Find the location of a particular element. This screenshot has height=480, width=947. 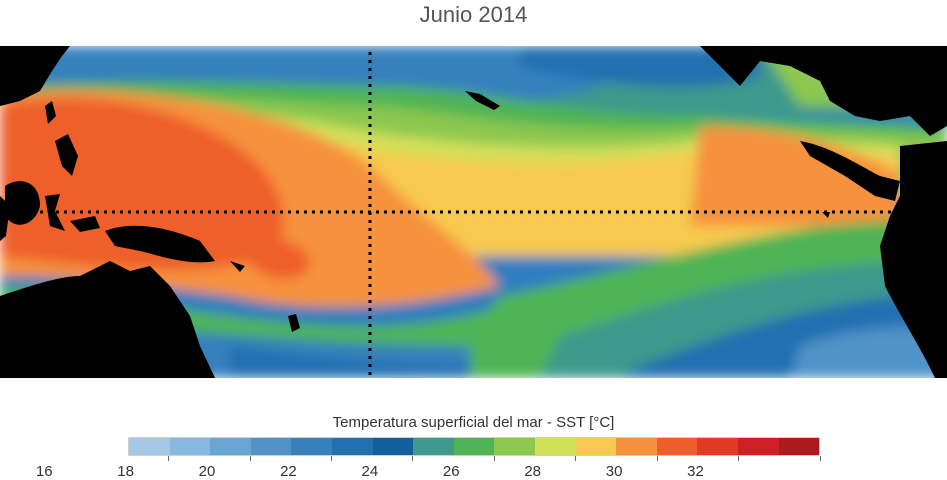

colorbar-tick-label: 24 is located at coordinates (370, 471).